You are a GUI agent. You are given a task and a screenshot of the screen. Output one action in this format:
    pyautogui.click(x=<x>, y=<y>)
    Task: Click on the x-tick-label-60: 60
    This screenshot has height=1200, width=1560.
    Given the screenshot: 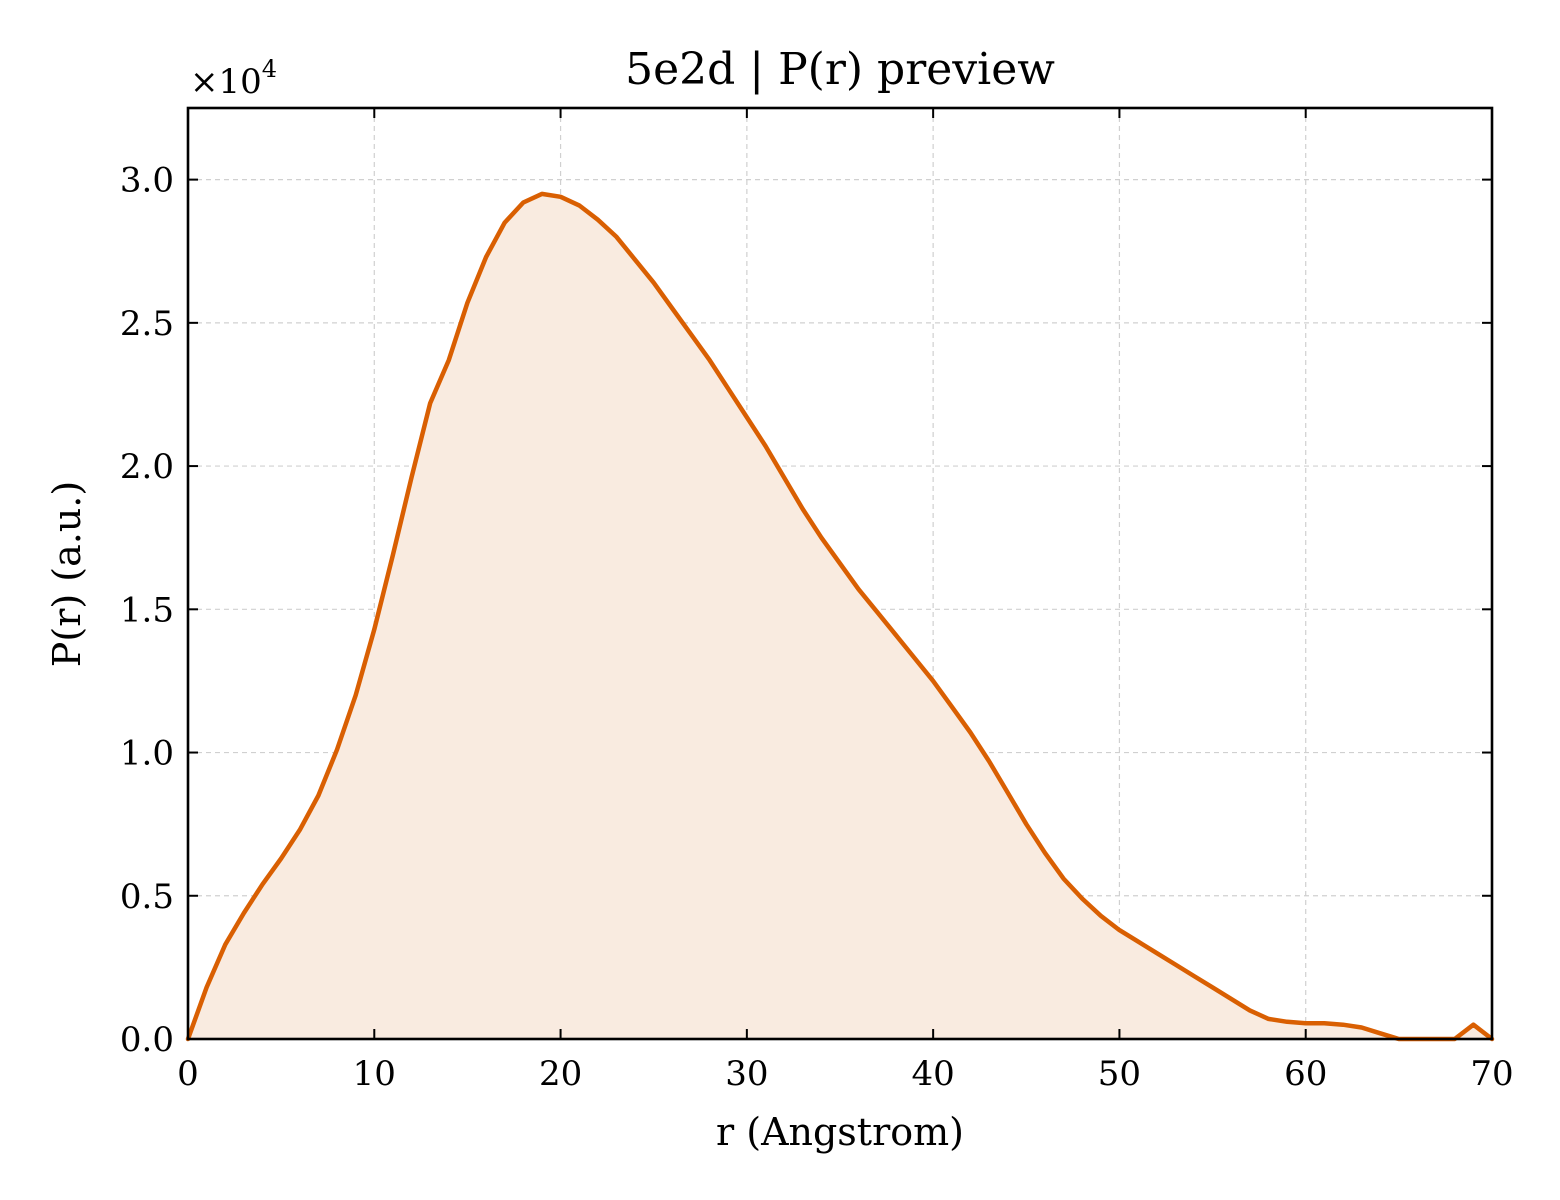 What is the action you would take?
    pyautogui.click(x=1305, y=1074)
    